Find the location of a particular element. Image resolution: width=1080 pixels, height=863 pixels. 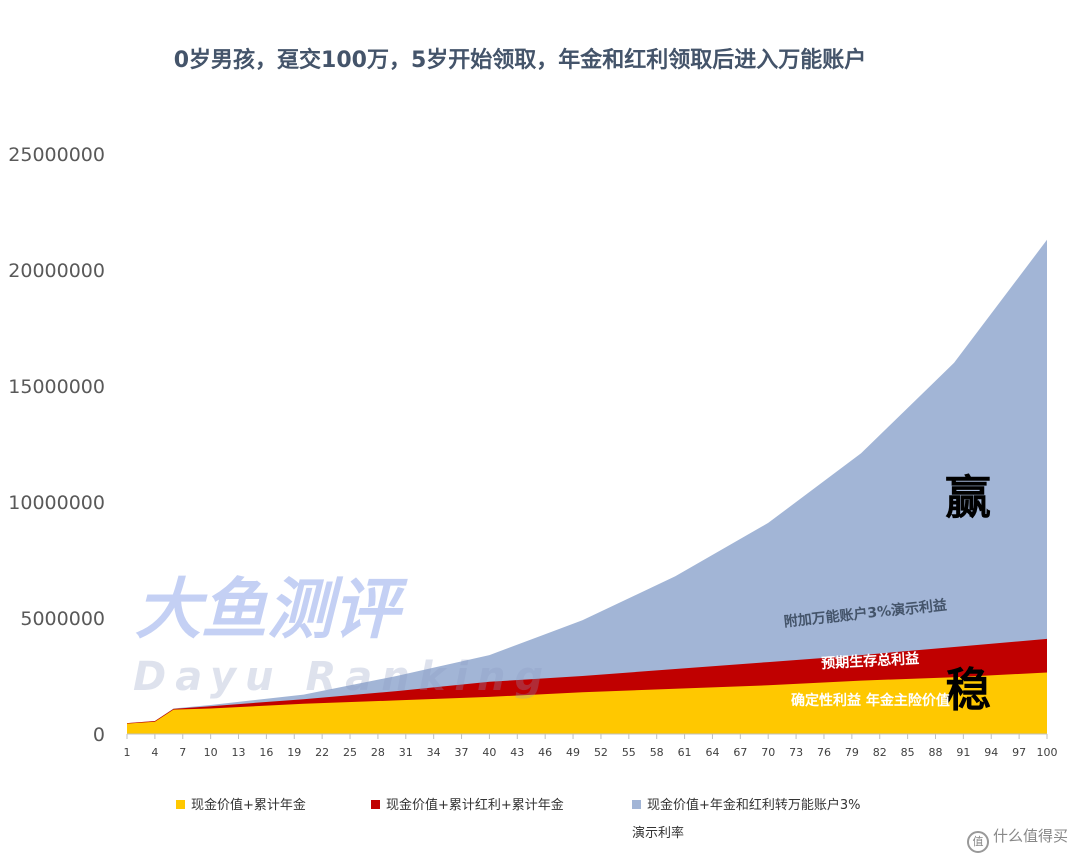

x-tick-label: 43 is located at coordinates (517, 752).